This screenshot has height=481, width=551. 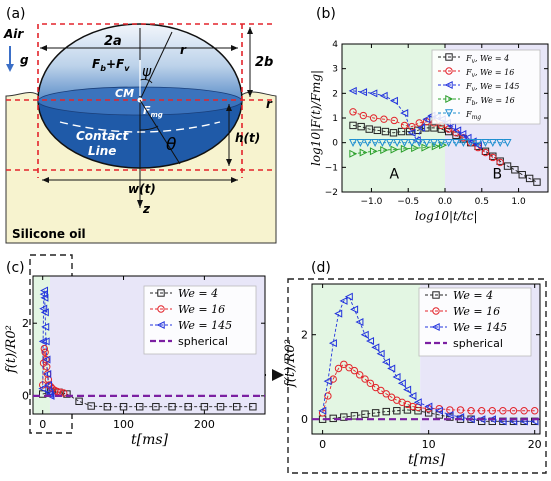 I want to click on panel-c-label: (c), so click(x=15, y=268).